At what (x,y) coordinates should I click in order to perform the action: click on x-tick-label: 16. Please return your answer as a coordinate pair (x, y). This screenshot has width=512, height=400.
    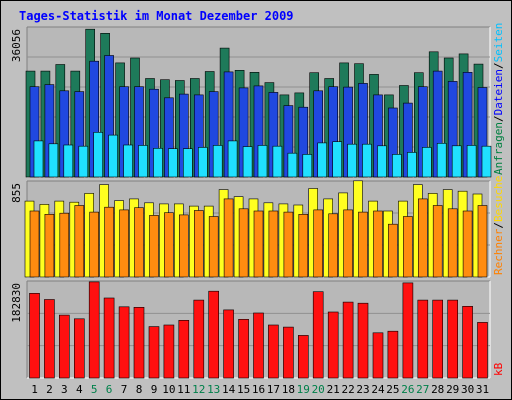
    Looking at the image, I should click on (258, 389).